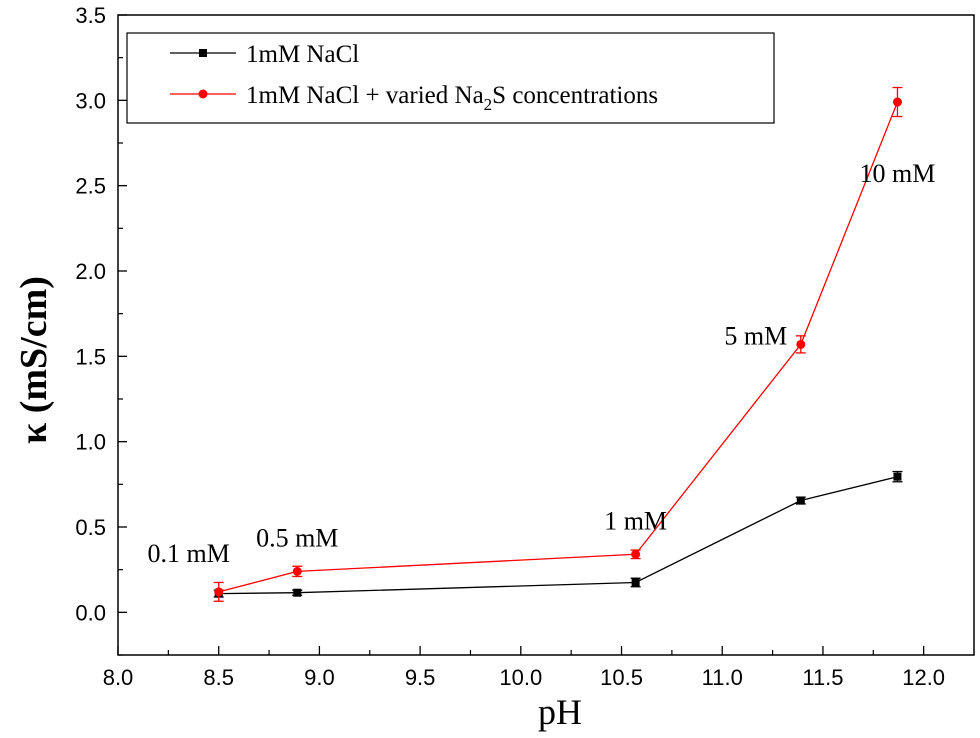 The width and height of the screenshot is (980, 738). I want to click on x-tick-label: 10.0, so click(520, 677).